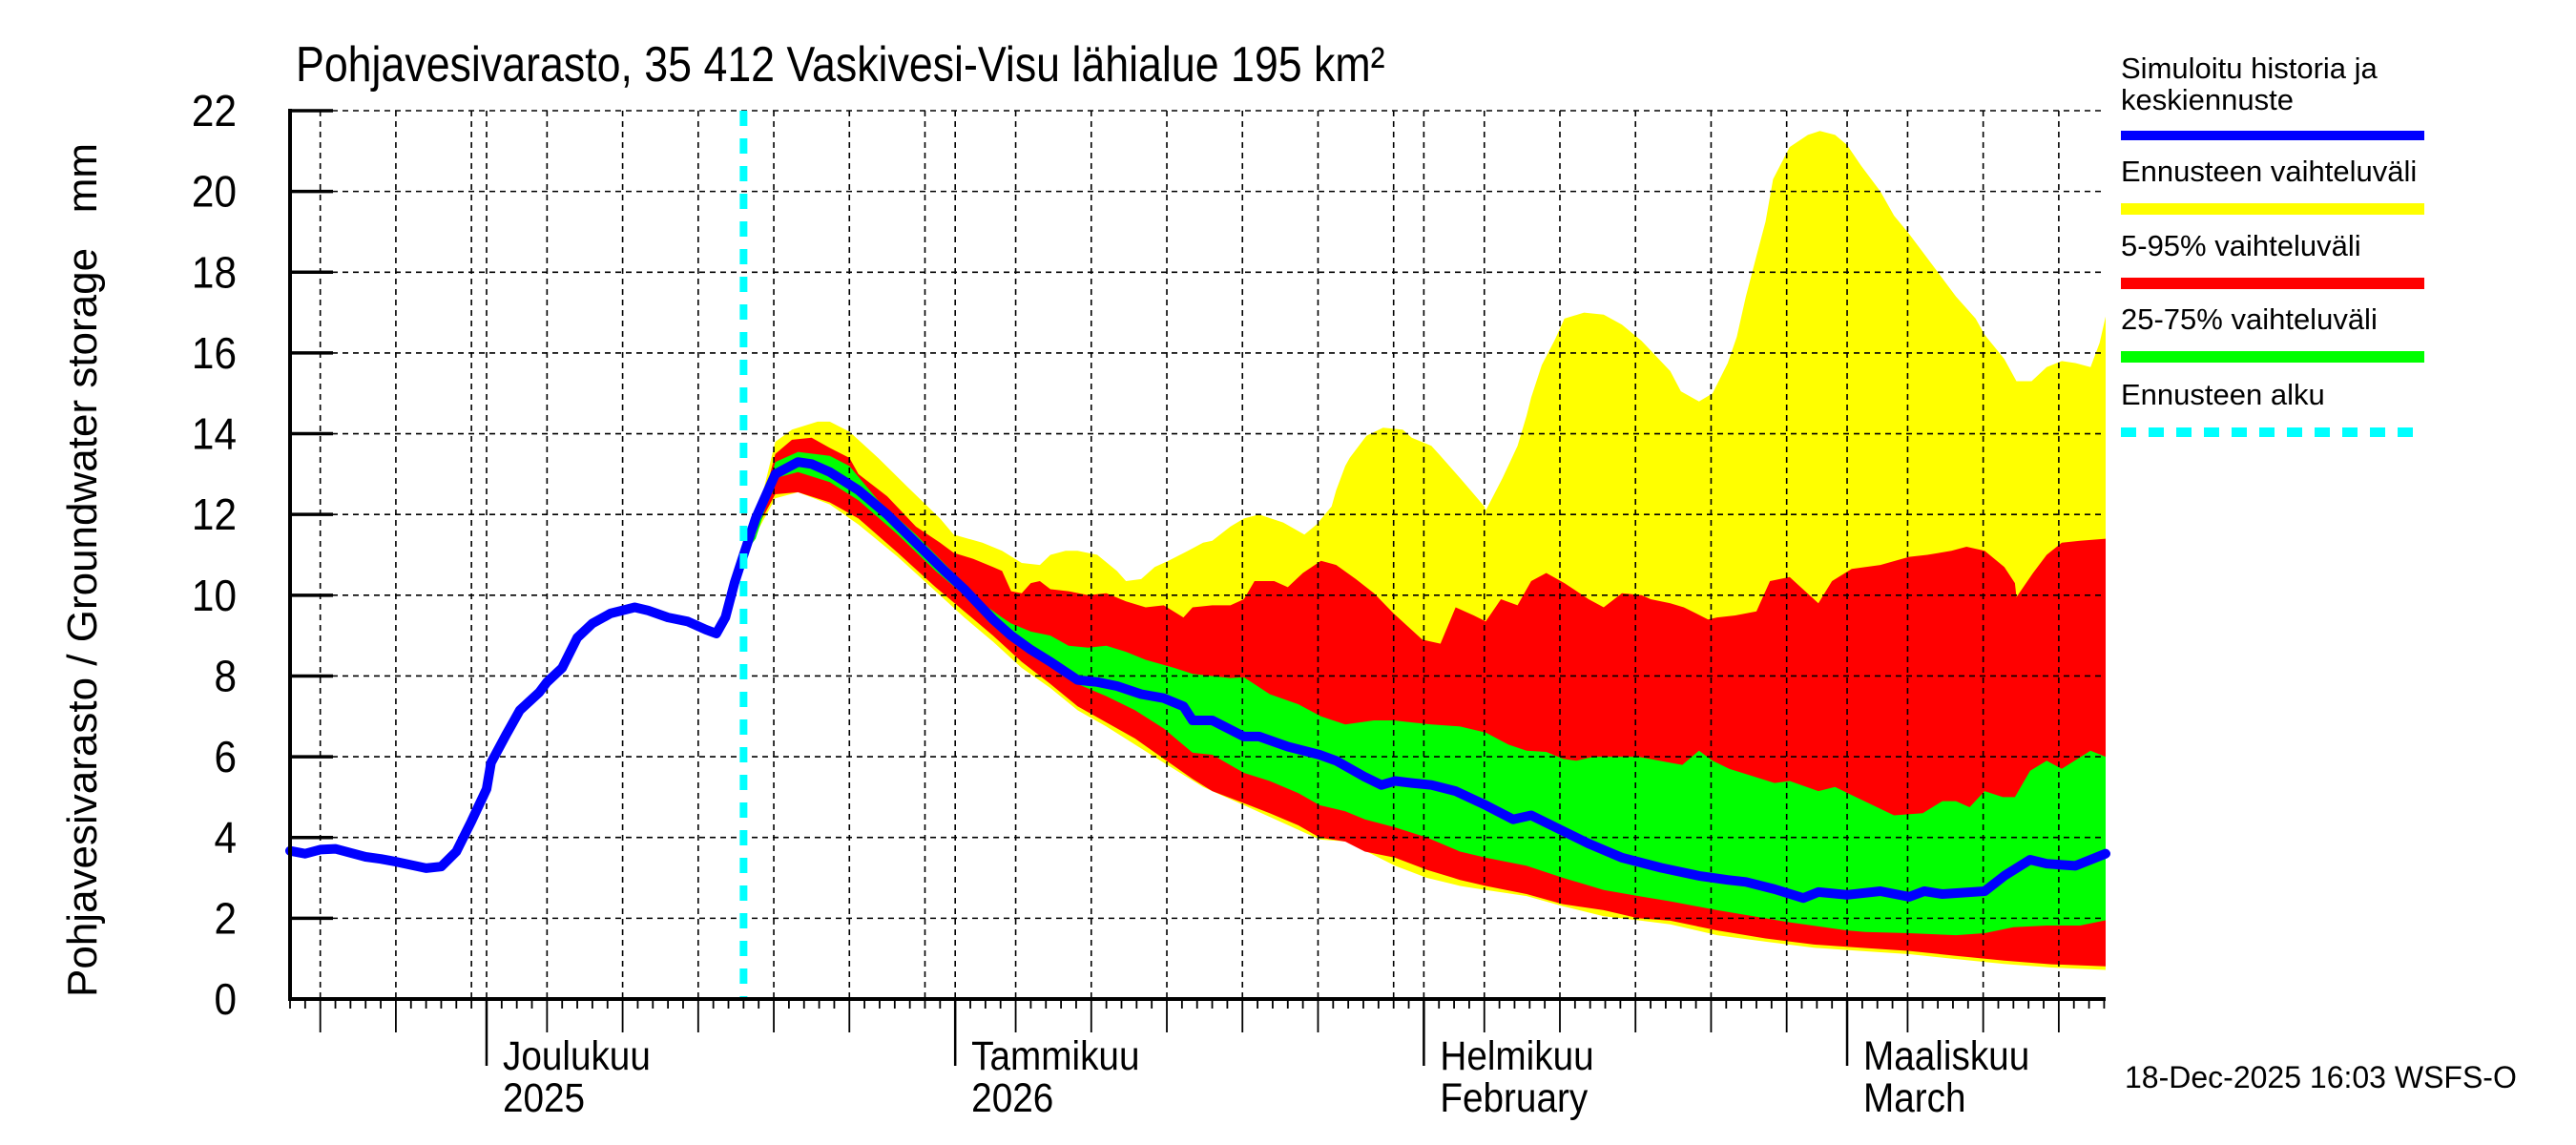 The image size is (2576, 1145). I want to click on month-label-line2: 2026, so click(1012, 1097).